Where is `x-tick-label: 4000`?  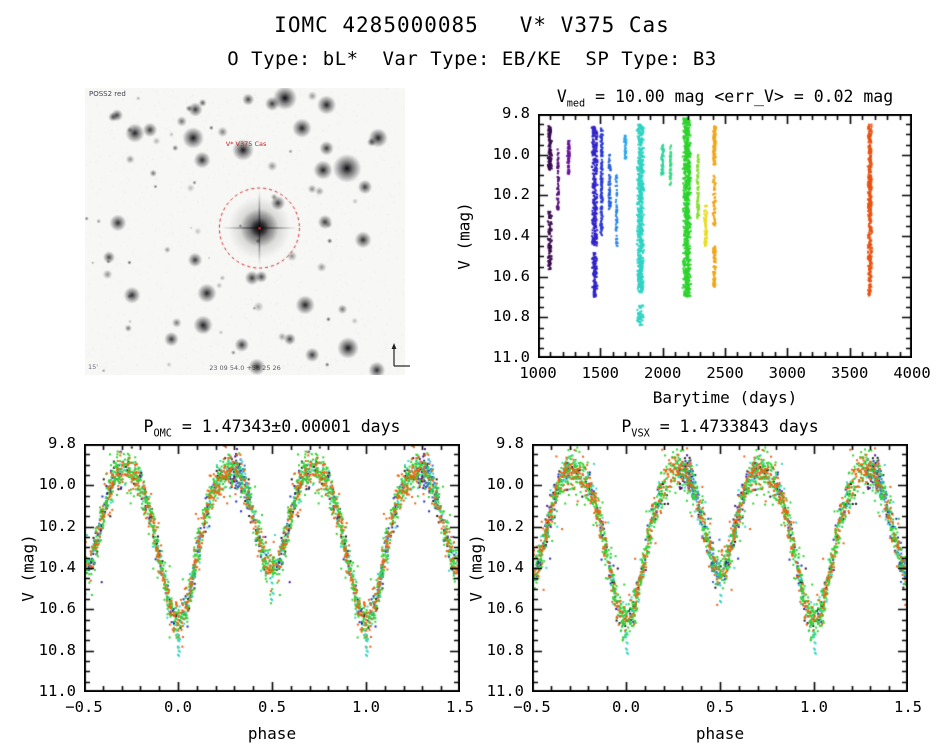
x-tick-label: 4000 is located at coordinates (912, 373).